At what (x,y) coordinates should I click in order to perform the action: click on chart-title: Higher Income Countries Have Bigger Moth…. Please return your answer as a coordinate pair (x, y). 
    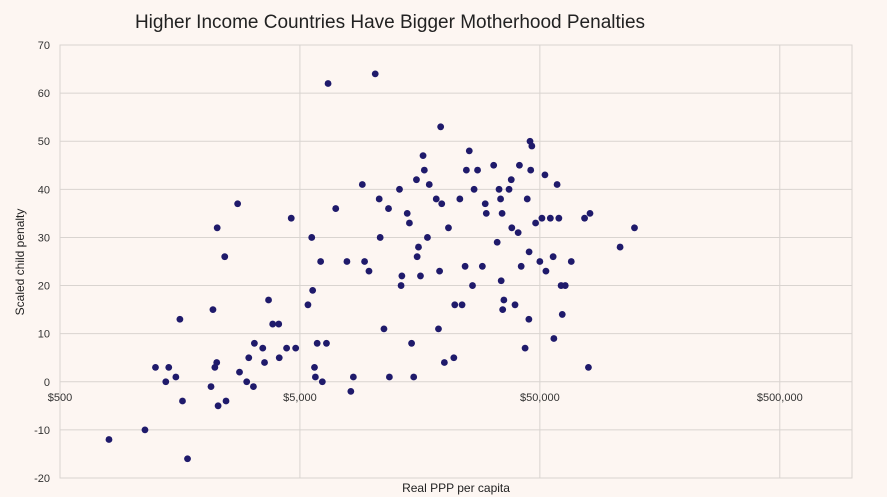
    Looking at the image, I should click on (390, 22).